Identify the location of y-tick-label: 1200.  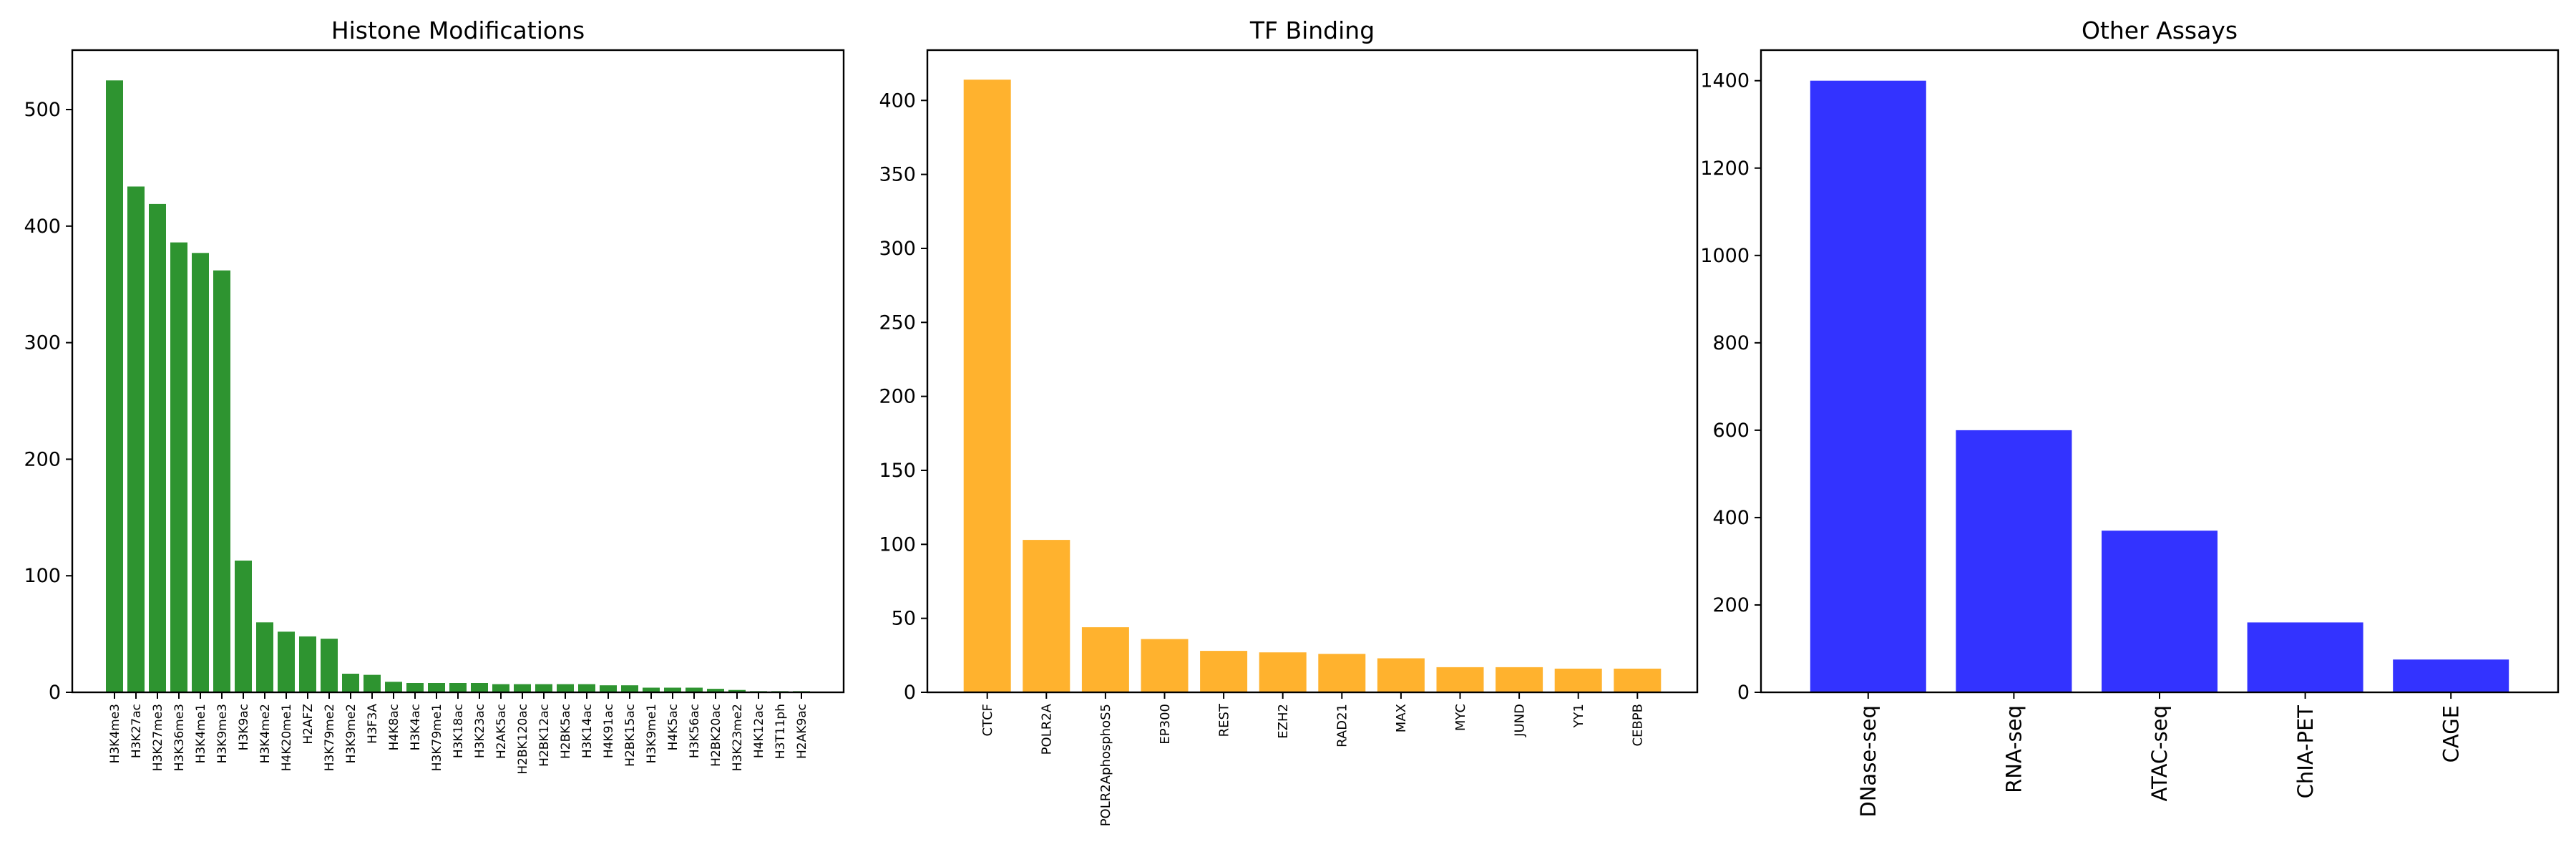
(1725, 169).